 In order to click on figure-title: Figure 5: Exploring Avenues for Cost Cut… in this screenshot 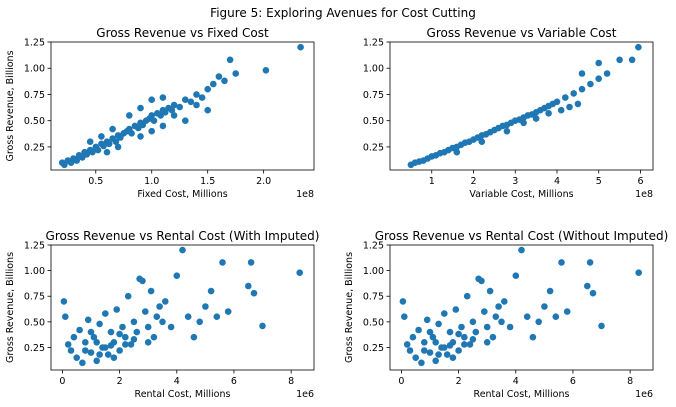, I will do `click(343, 13)`.